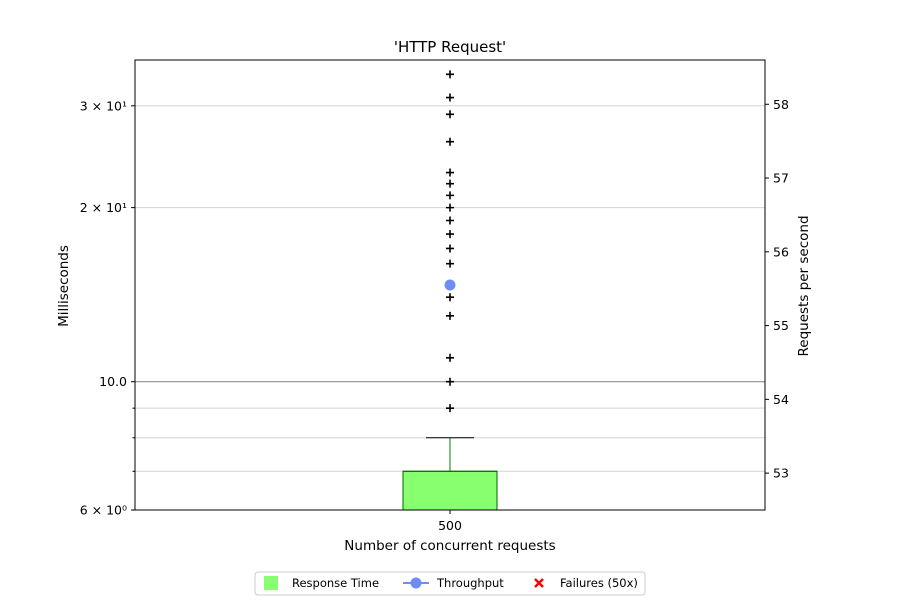  Describe the element at coordinates (781, 178) in the screenshot. I see `y2-tick-label: 57` at that location.